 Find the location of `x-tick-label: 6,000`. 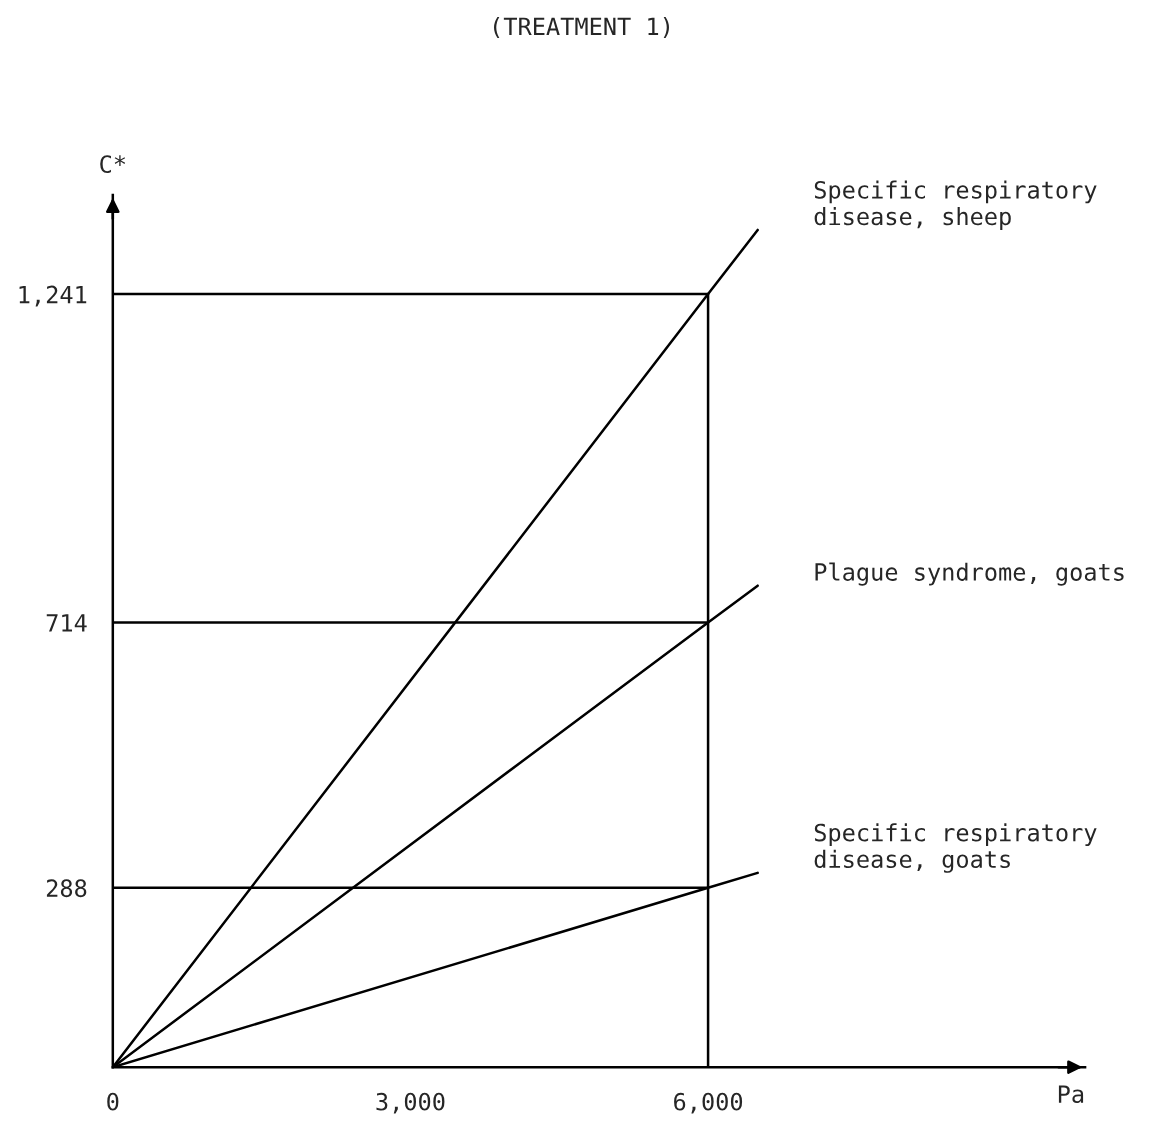

x-tick-label: 6,000 is located at coordinates (708, 1103).